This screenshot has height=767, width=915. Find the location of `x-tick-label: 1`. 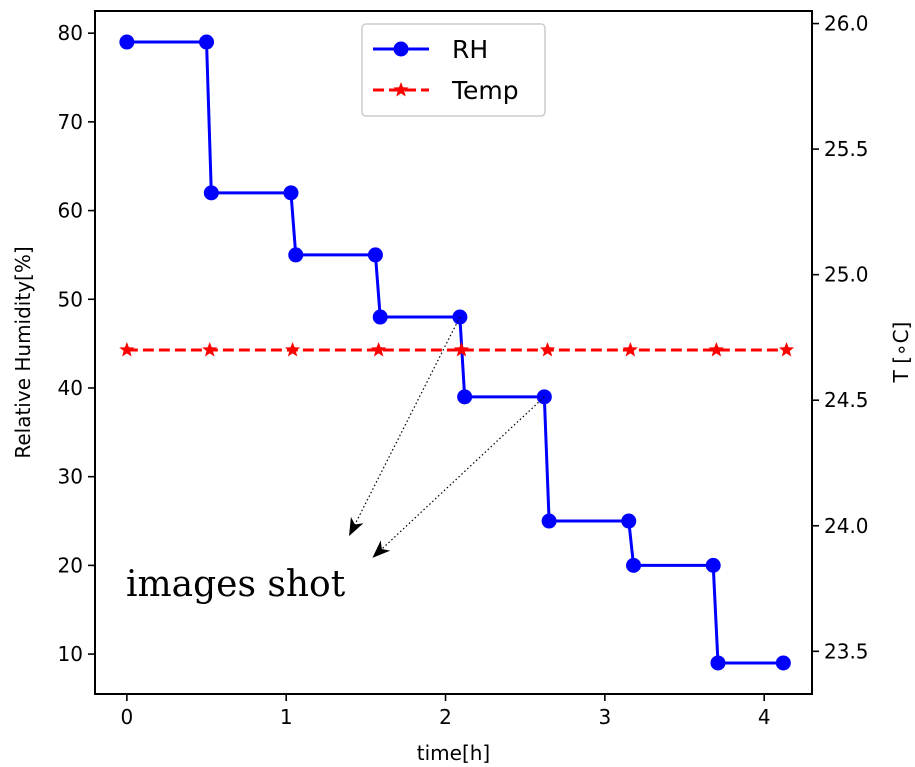

x-tick-label: 1 is located at coordinates (286, 717).